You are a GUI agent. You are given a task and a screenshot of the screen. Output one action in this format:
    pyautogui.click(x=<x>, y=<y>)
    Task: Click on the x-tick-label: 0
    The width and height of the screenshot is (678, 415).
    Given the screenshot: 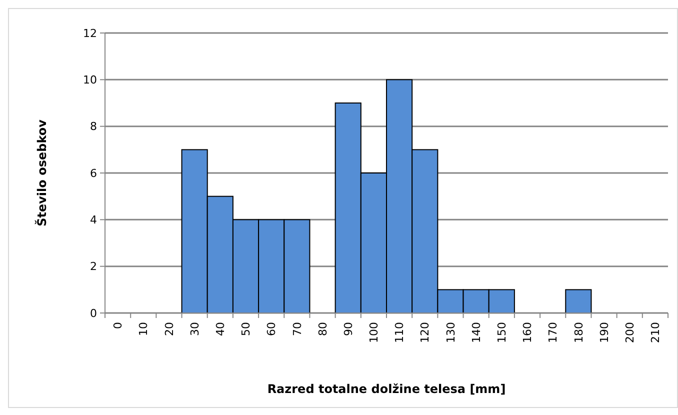 What is the action you would take?
    pyautogui.click(x=118, y=325)
    